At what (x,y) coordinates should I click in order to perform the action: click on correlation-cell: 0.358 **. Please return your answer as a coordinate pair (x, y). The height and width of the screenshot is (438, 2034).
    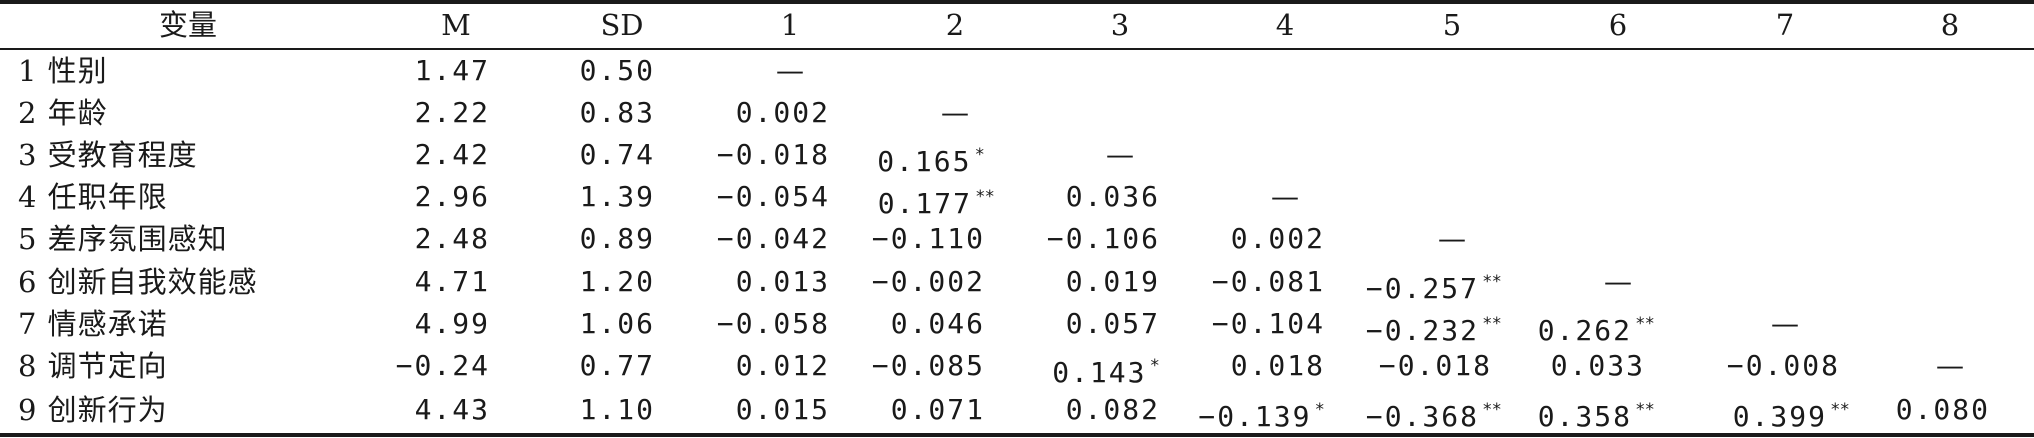
    Looking at the image, I should click on (1596, 411).